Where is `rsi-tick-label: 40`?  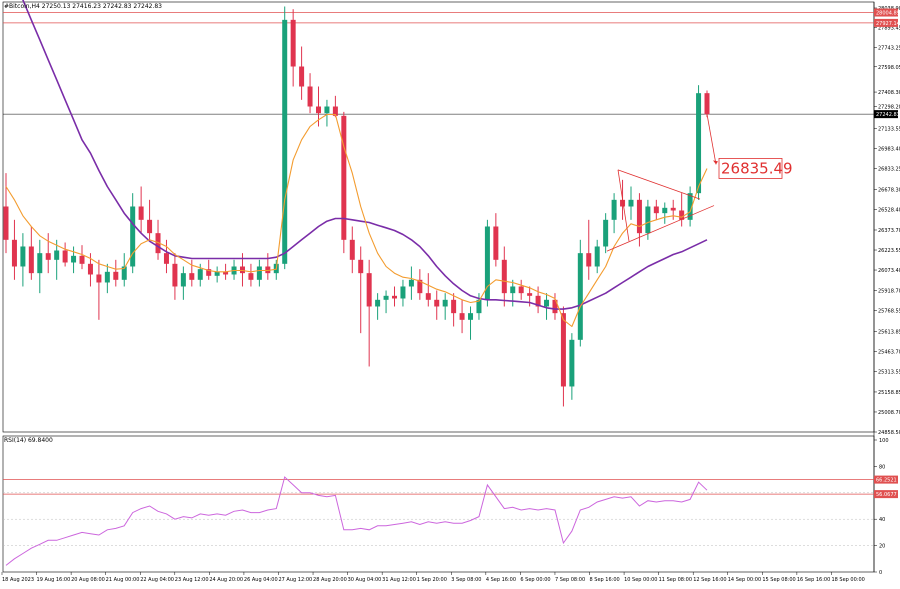
rsi-tick-label: 40 is located at coordinates (882, 520).